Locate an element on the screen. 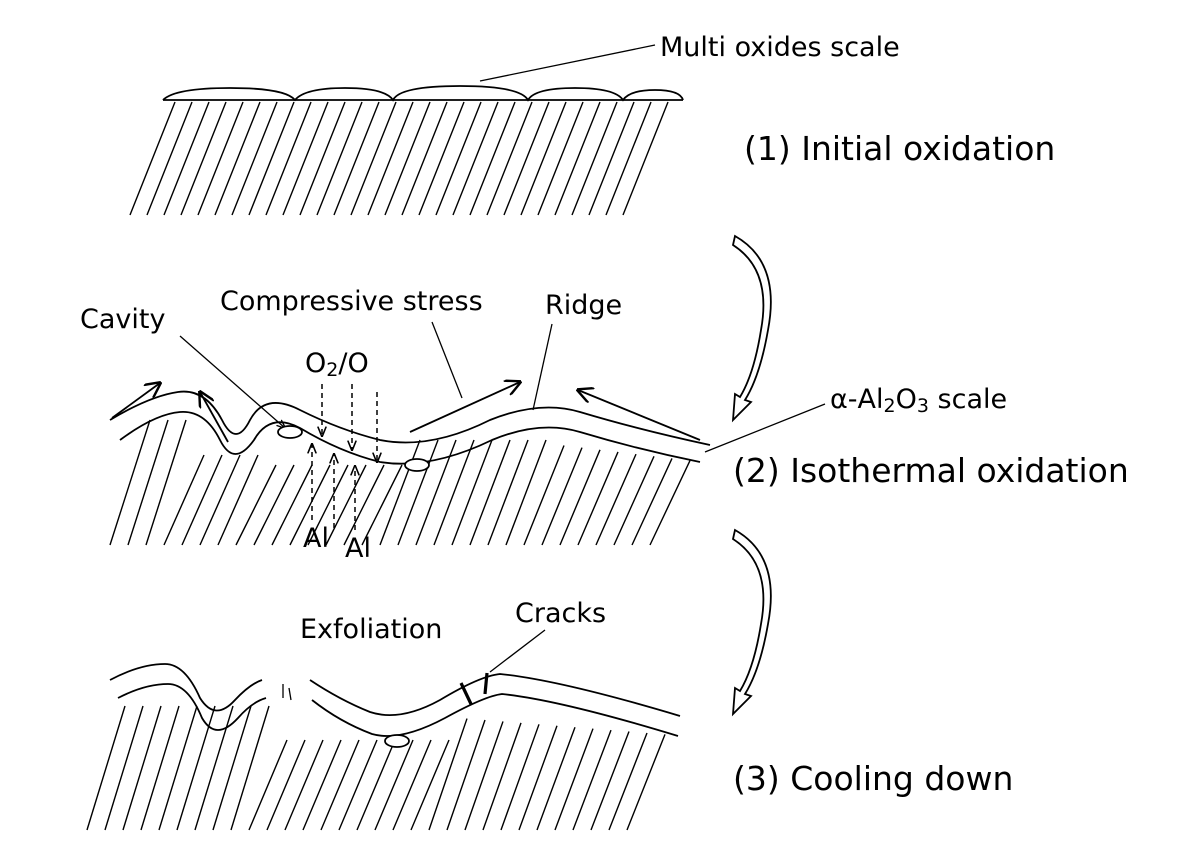  cavity-leader-arrow is located at coordinates (232, 381).